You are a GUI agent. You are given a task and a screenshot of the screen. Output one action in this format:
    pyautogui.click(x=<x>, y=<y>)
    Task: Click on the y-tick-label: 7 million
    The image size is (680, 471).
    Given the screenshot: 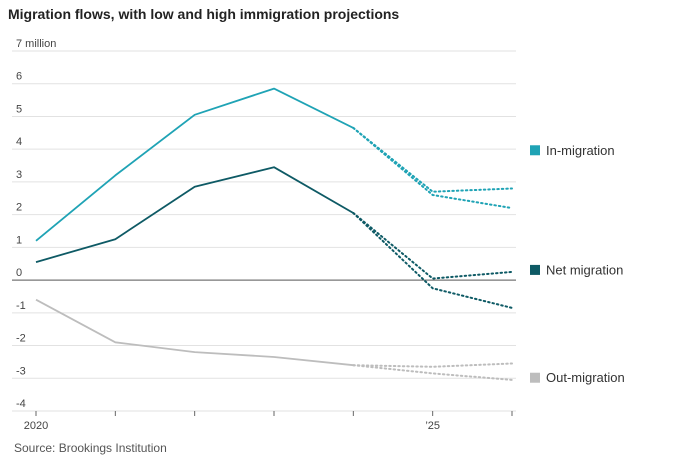 What is the action you would take?
    pyautogui.click(x=36, y=44)
    